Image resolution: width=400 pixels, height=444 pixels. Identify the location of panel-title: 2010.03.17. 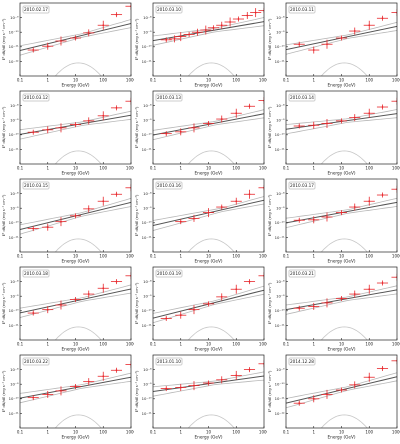
(302, 185).